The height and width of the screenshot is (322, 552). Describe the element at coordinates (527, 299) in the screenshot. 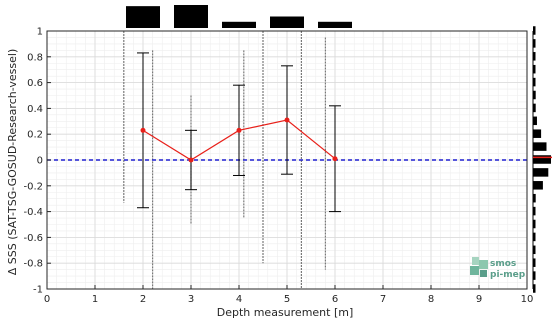

I see `x-tick-label: 10` at that location.